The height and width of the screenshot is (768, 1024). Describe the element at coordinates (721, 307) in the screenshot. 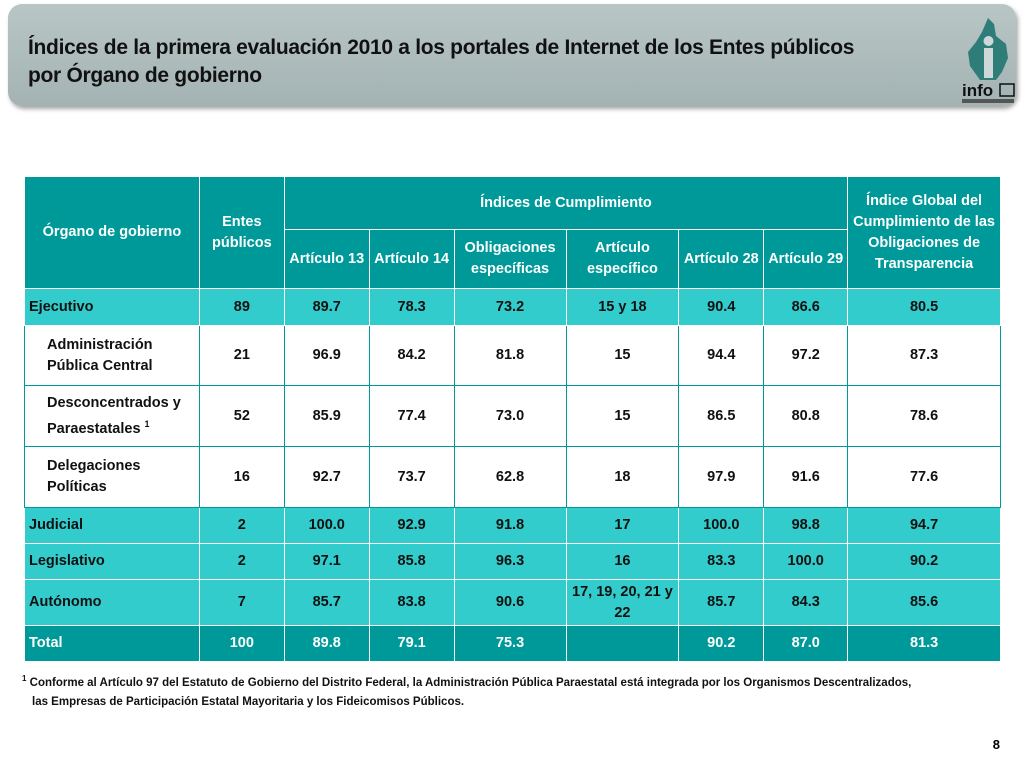

I see `cell-value: 90.4` at that location.